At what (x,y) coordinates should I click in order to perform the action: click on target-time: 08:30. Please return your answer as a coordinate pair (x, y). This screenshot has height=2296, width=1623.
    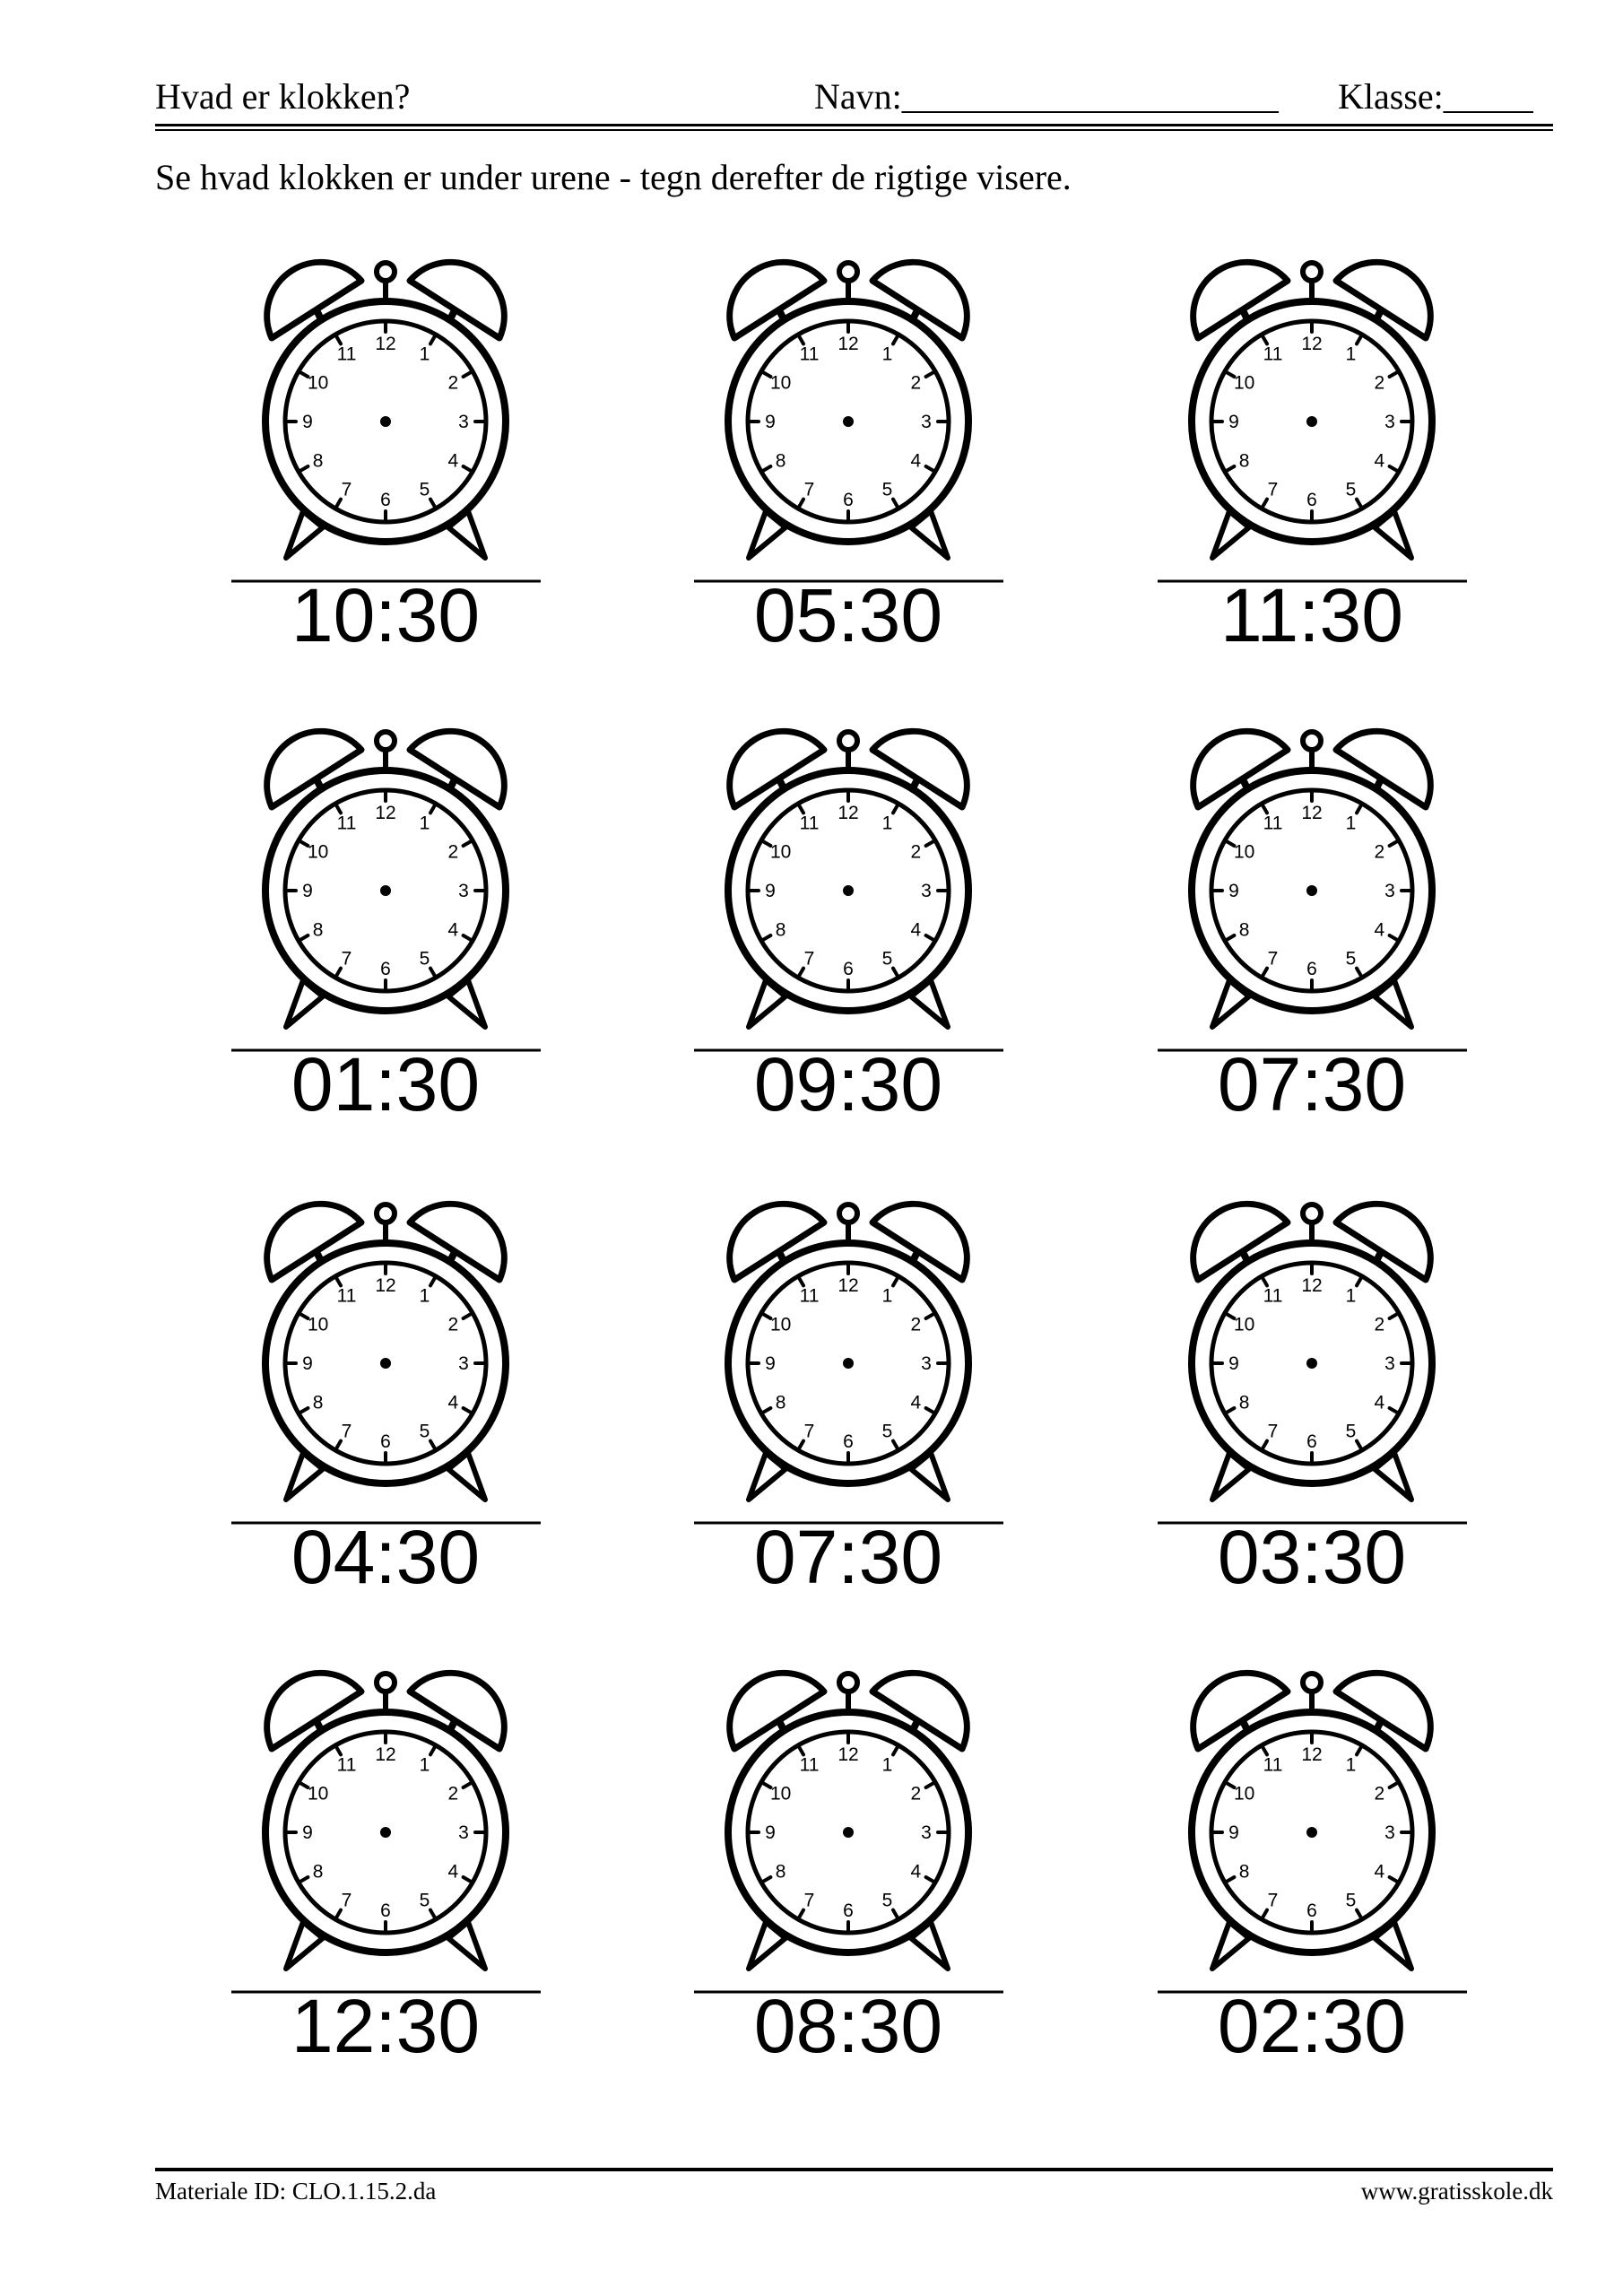
    Looking at the image, I should click on (848, 2026).